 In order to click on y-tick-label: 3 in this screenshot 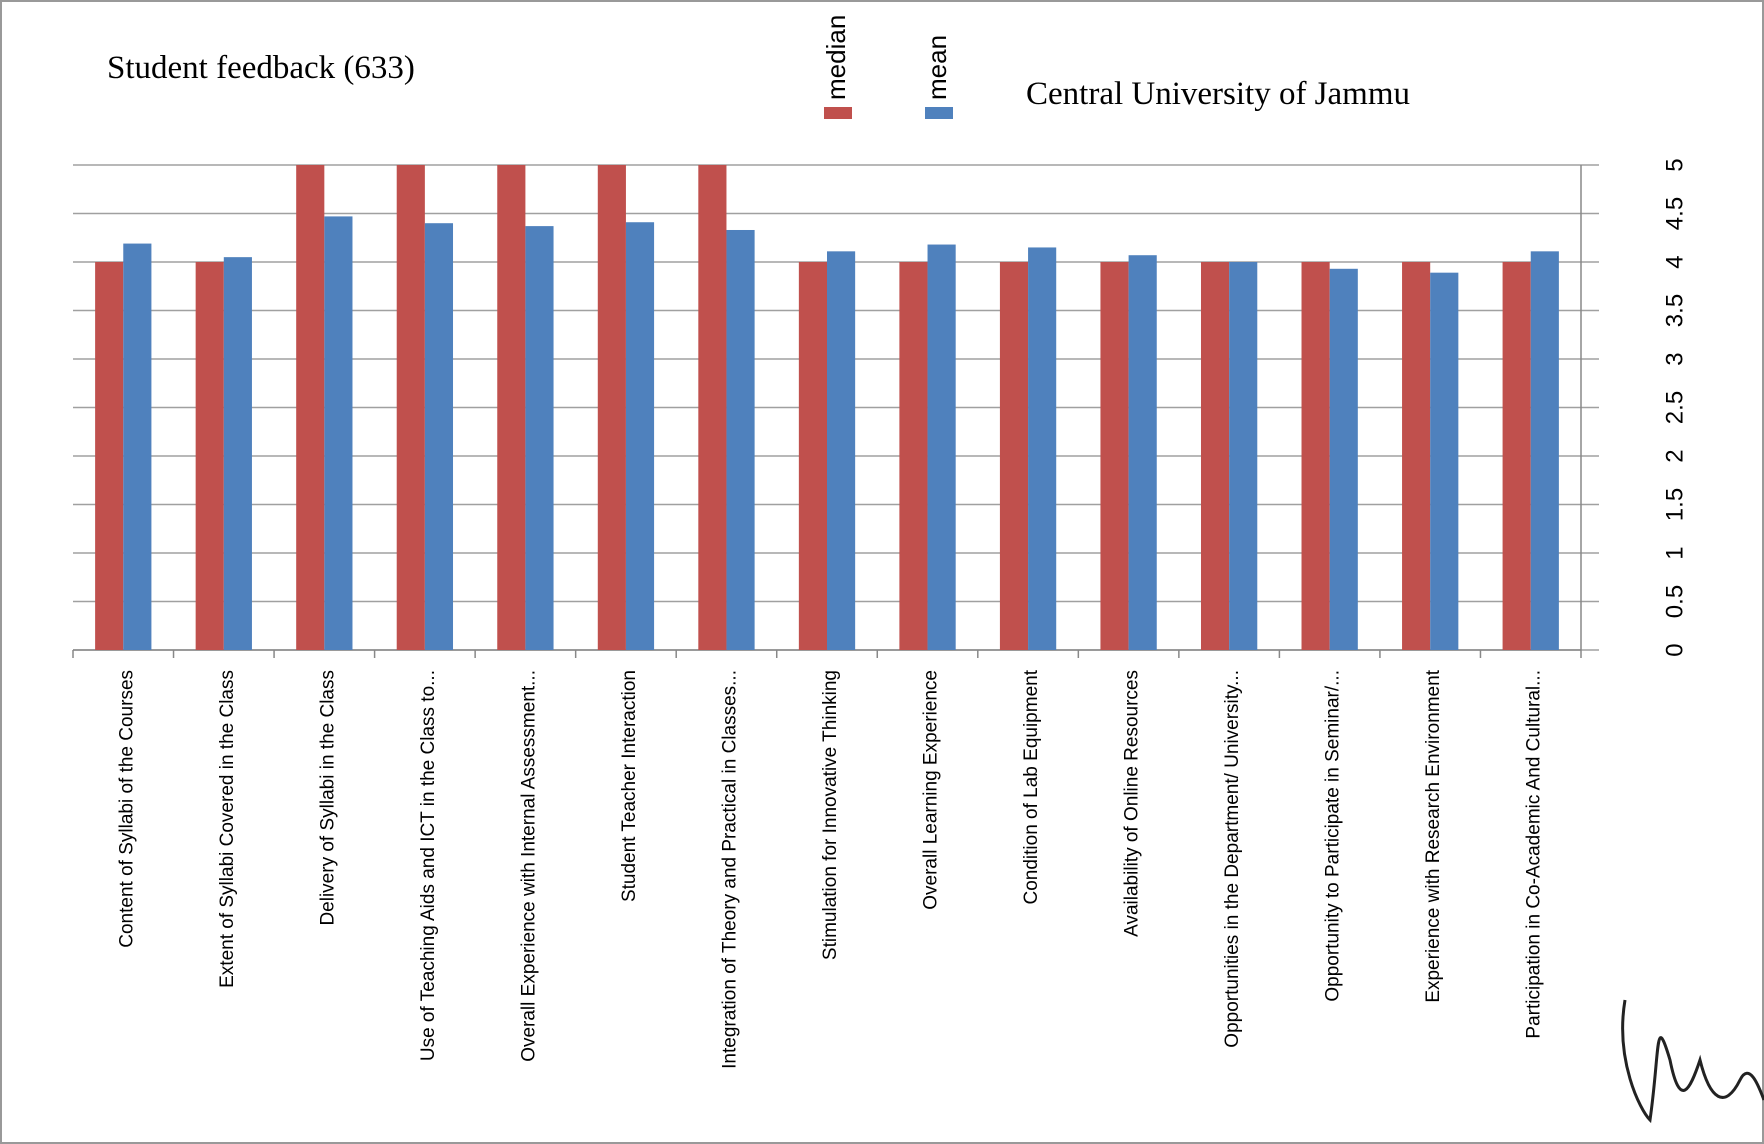, I will do `click(1674, 358)`.